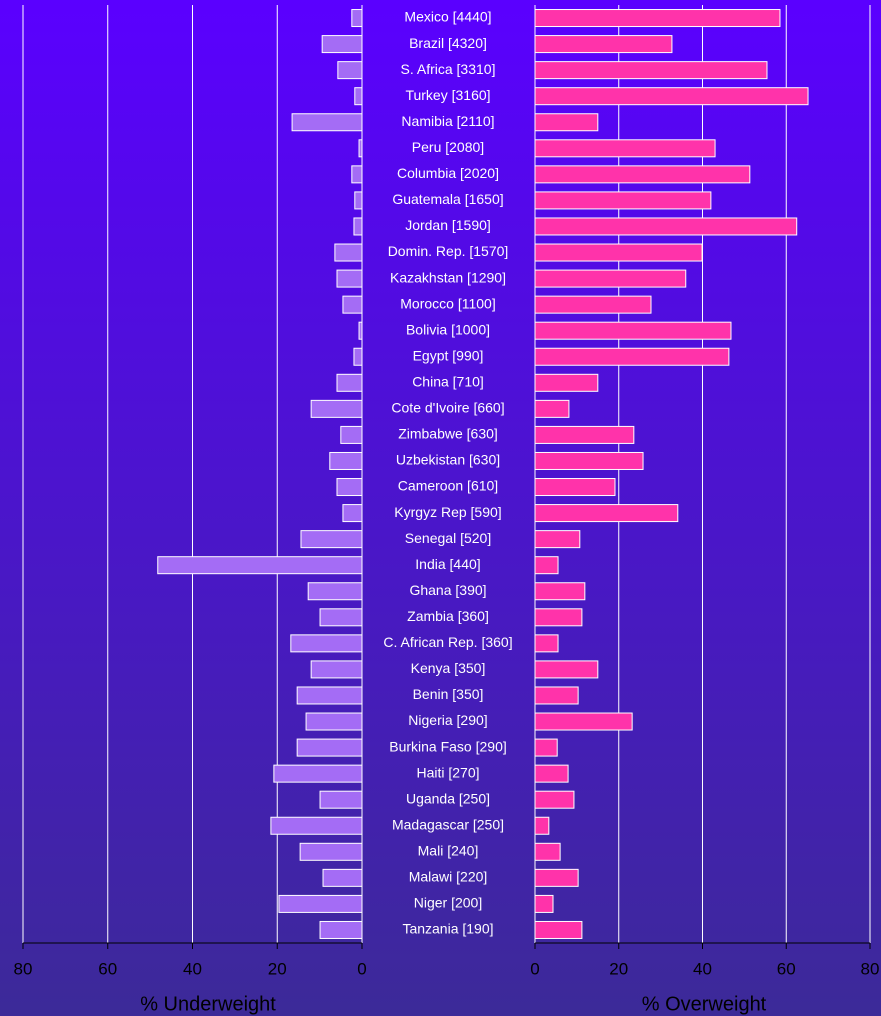  I want to click on category-label: Haiti [270], so click(447, 772).